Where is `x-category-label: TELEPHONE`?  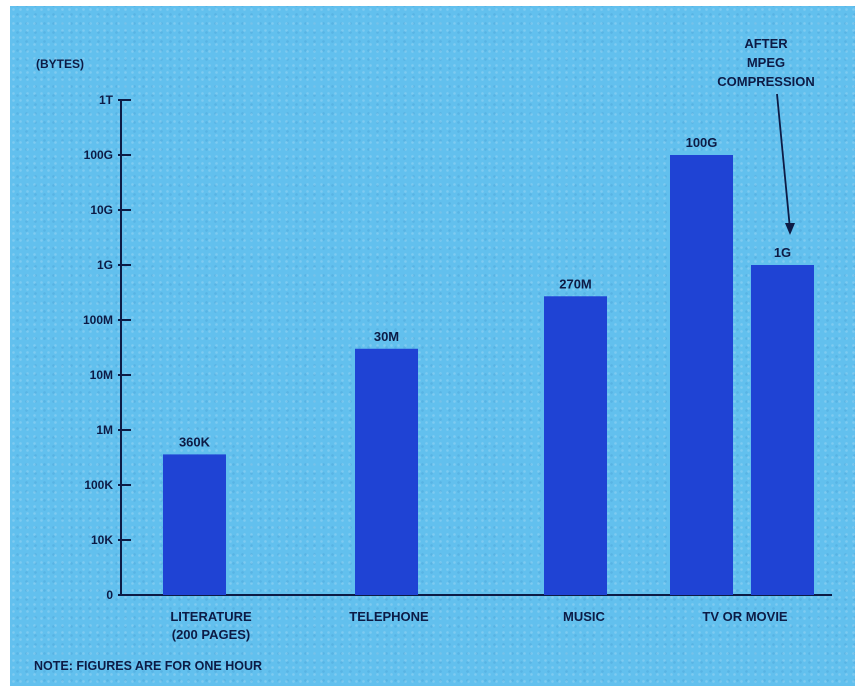 x-category-label: TELEPHONE is located at coordinates (389, 616).